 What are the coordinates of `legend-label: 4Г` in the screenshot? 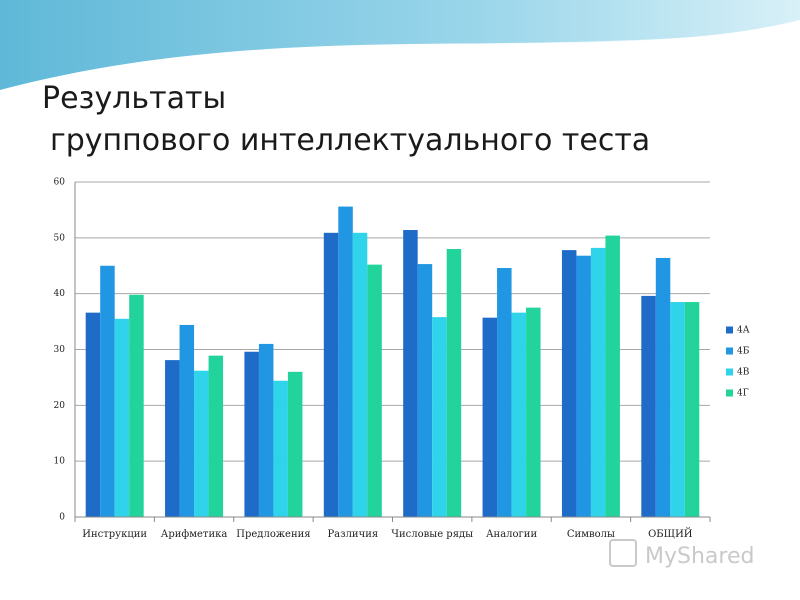 It's located at (743, 394).